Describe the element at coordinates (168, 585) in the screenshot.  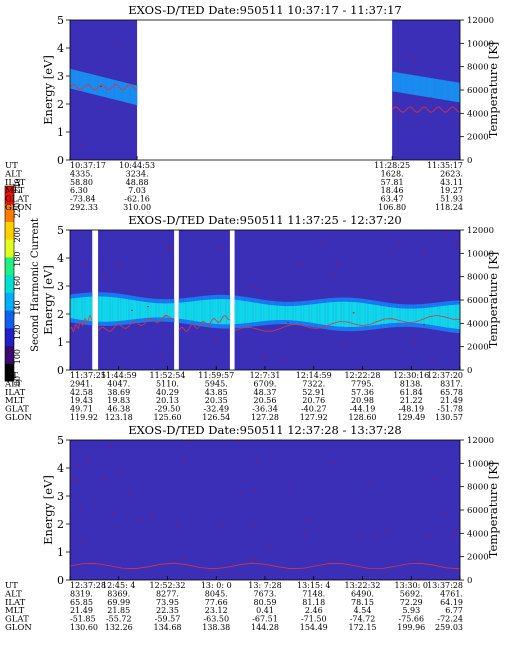
I see `cell-ut: 12:52:32` at that location.